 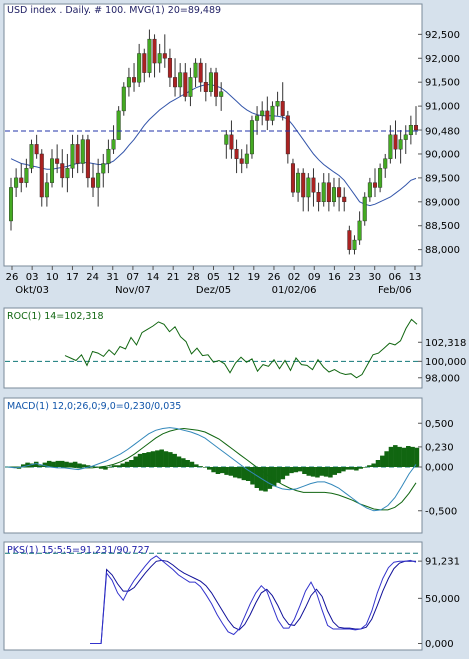 What do you see at coordinates (234, 348) in the screenshot?
I see `roc-panel: ROC(1) 14=102,318 102,318 100,000 98,000` at bounding box center [234, 348].